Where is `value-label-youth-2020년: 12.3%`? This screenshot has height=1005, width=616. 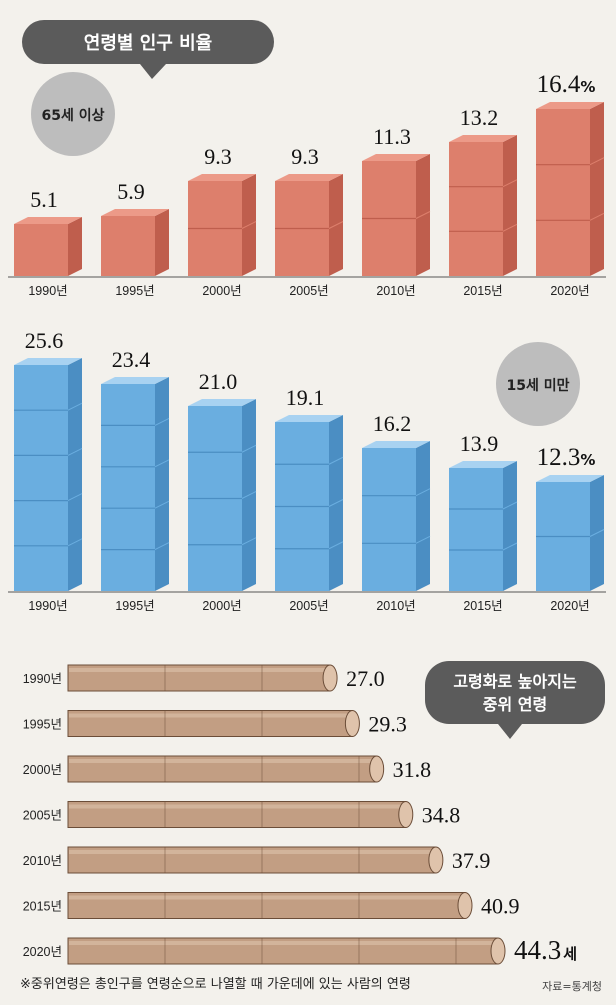 value-label-youth-2020년: 12.3% is located at coordinates (566, 457).